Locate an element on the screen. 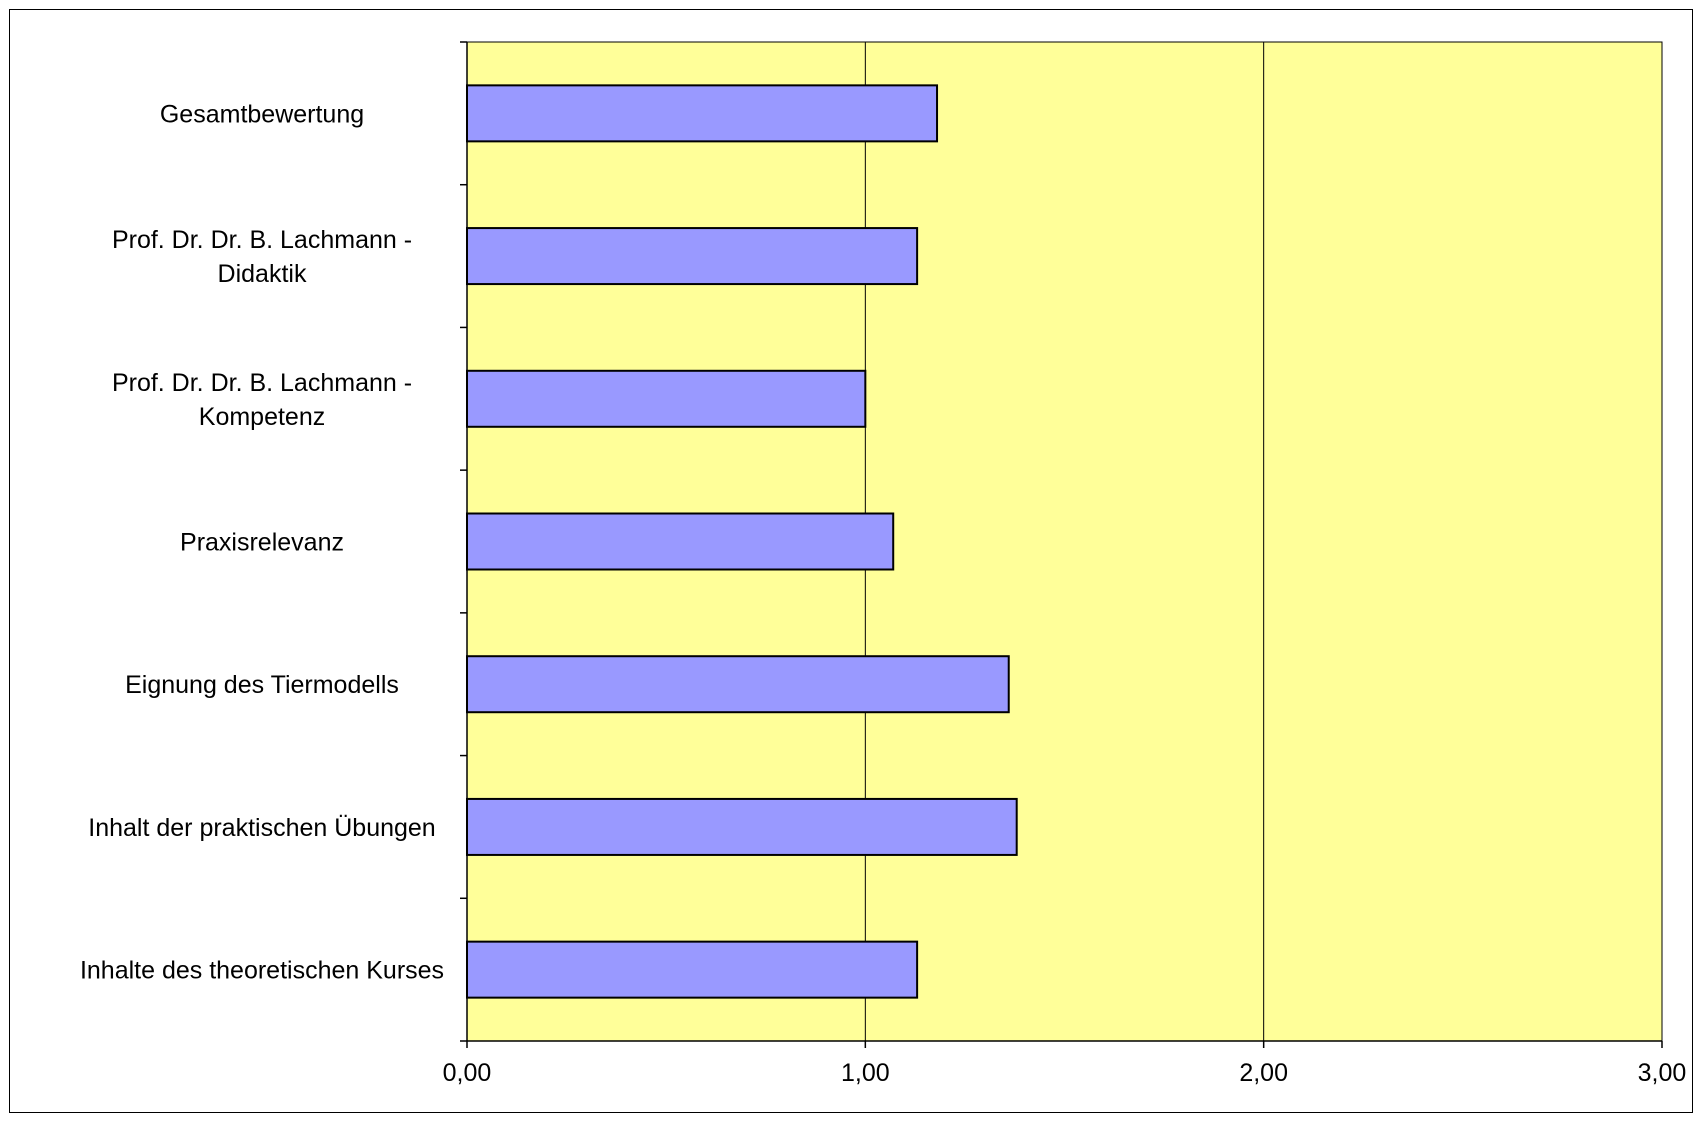 This screenshot has width=1700, height=1124. x-tick-label: 3,00 is located at coordinates (1662, 1073).